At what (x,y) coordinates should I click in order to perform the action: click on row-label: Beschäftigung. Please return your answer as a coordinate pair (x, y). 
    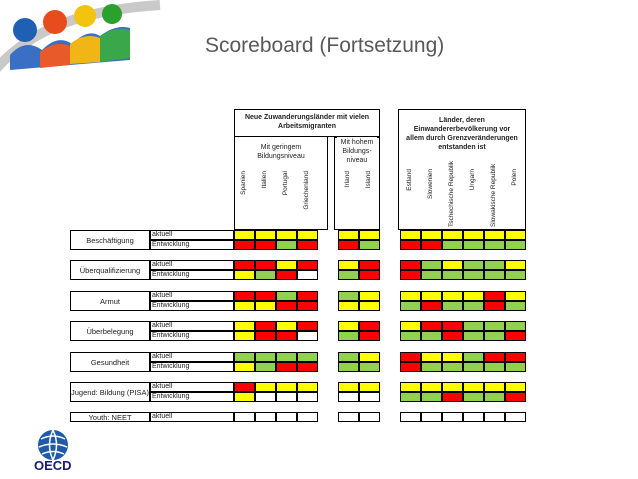
    Looking at the image, I should click on (110, 240).